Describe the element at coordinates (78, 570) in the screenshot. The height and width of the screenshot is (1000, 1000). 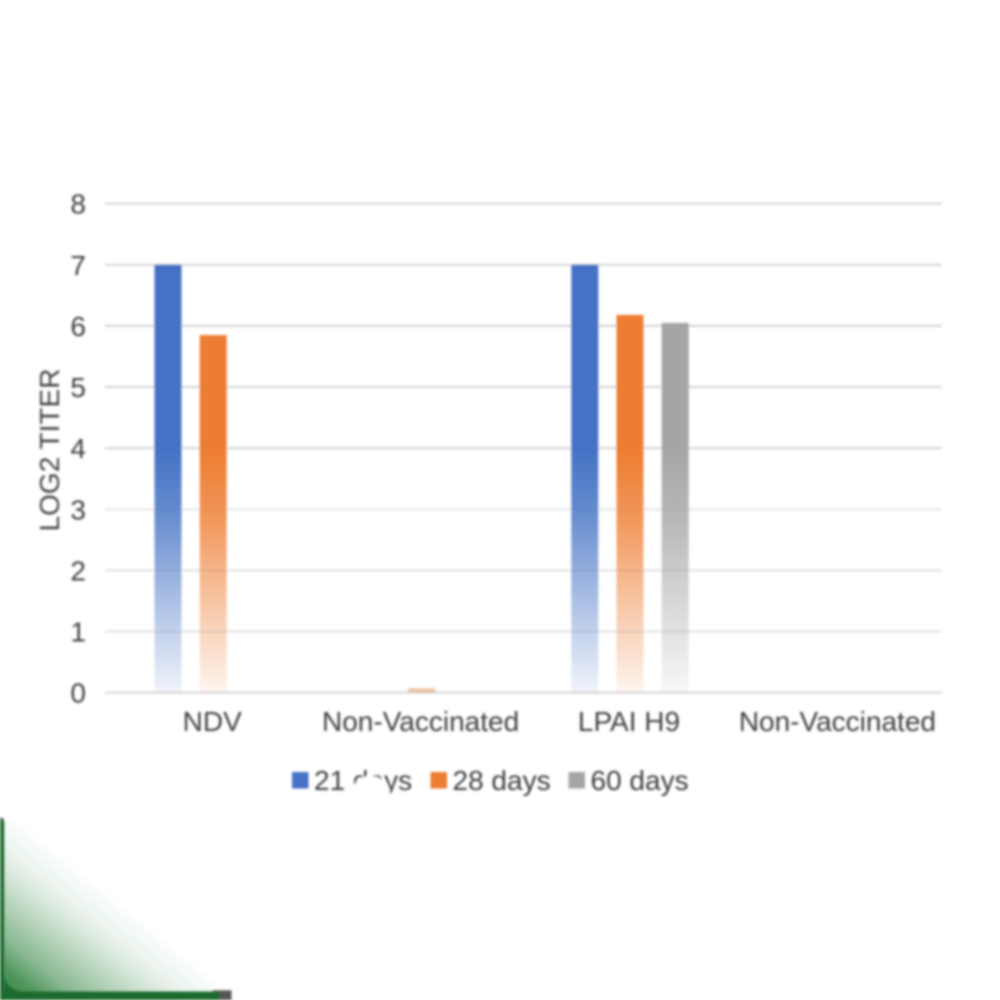
I see `svg-text: 2` at that location.